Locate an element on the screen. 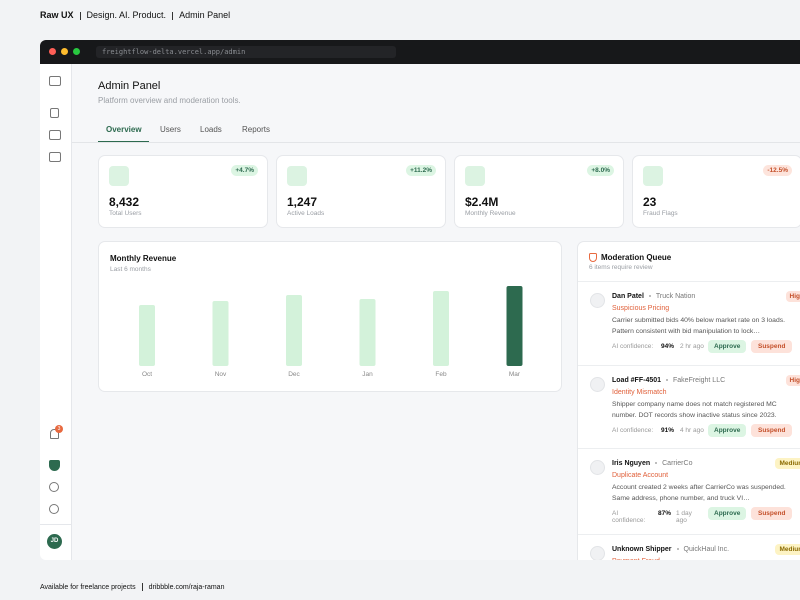 Image resolution: width=800 pixels, height=600 pixels. grid-icon is located at coordinates (54, 113).